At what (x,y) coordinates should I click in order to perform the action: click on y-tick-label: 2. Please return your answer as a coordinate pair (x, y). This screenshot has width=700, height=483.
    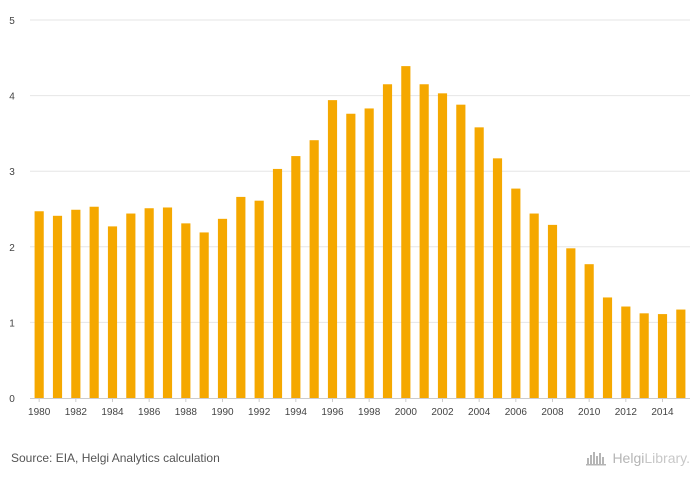
    Looking at the image, I should click on (12, 248).